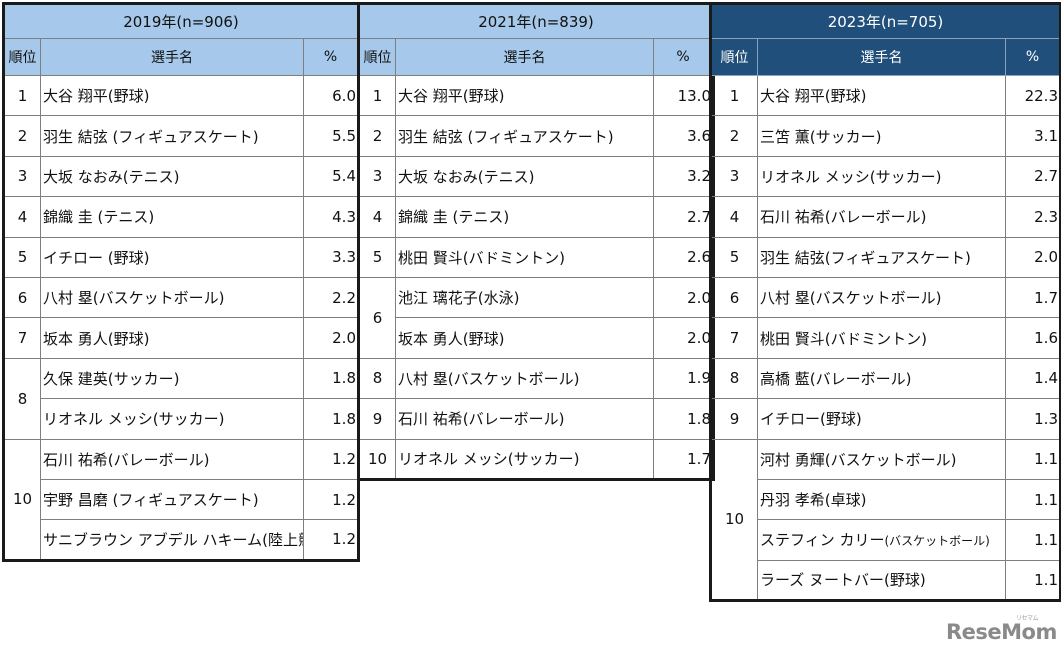 Image resolution: width=1061 pixels, height=654 pixels. What do you see at coordinates (1001, 632) in the screenshot?
I see `logo-text: ReseMom` at bounding box center [1001, 632].